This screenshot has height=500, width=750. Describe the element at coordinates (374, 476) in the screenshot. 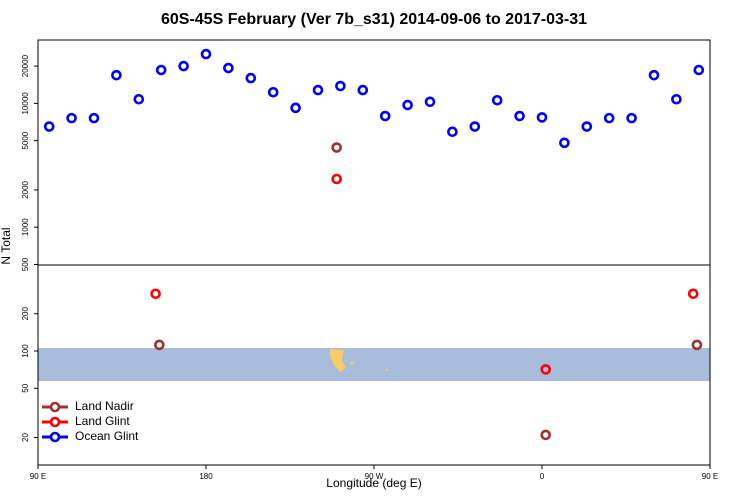

I see `x-tick-label: 90 W` at that location.